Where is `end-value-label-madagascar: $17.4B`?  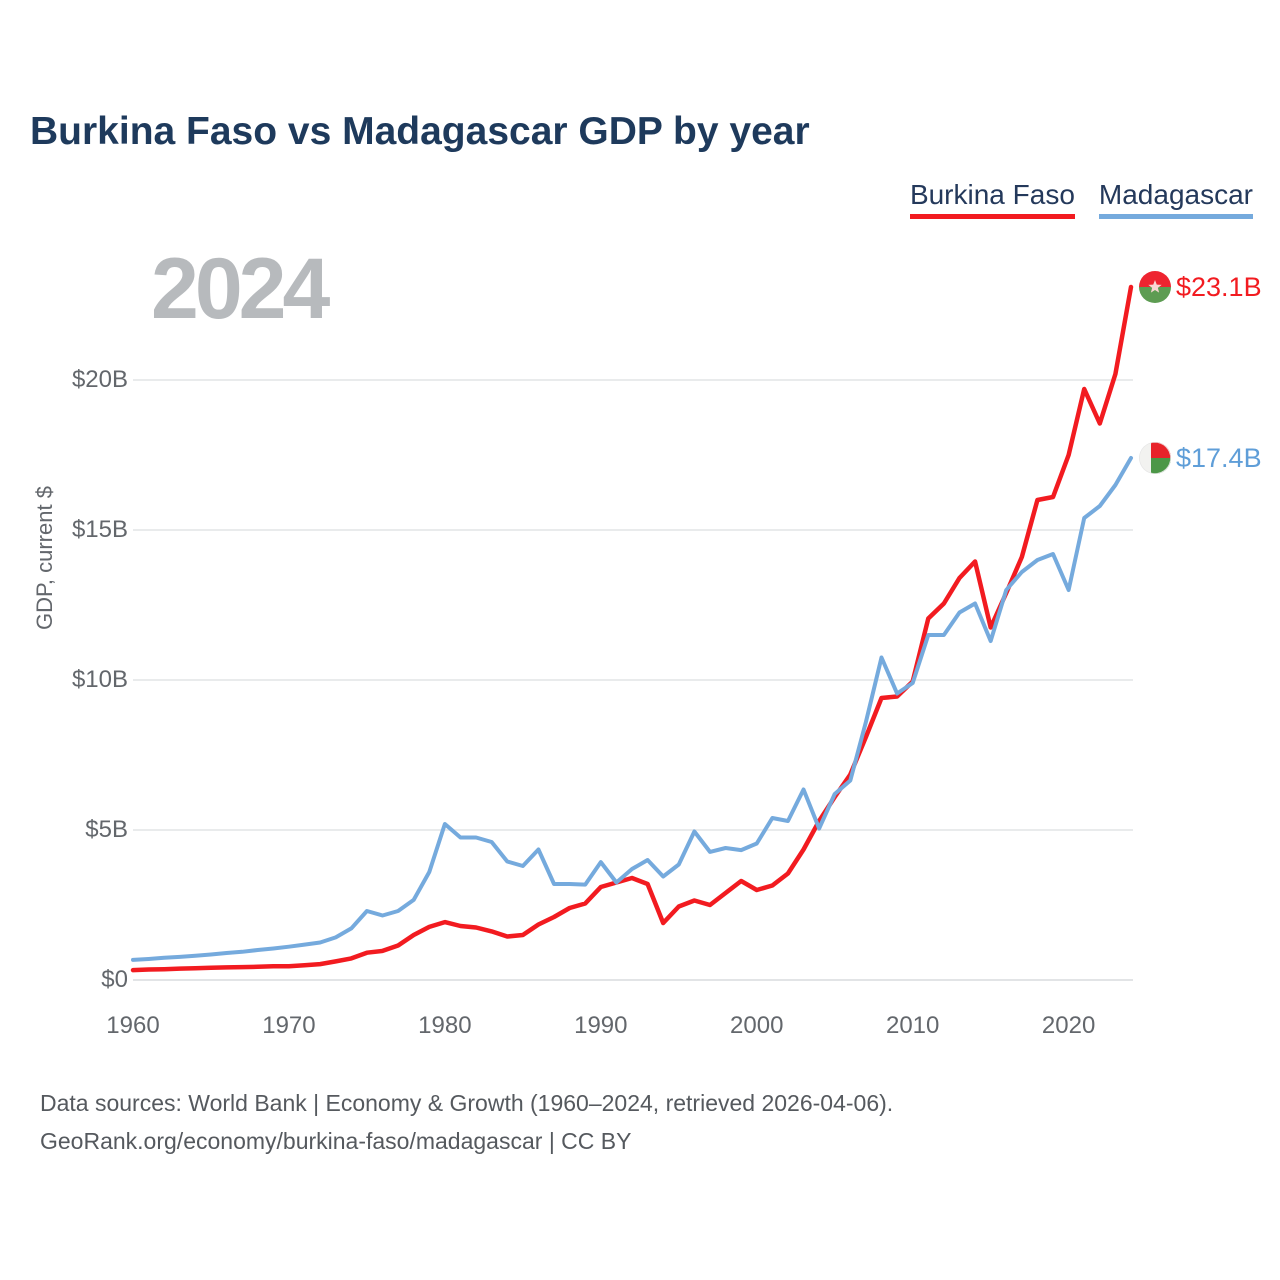
end-value-label-madagascar: $17.4B is located at coordinates (1219, 458).